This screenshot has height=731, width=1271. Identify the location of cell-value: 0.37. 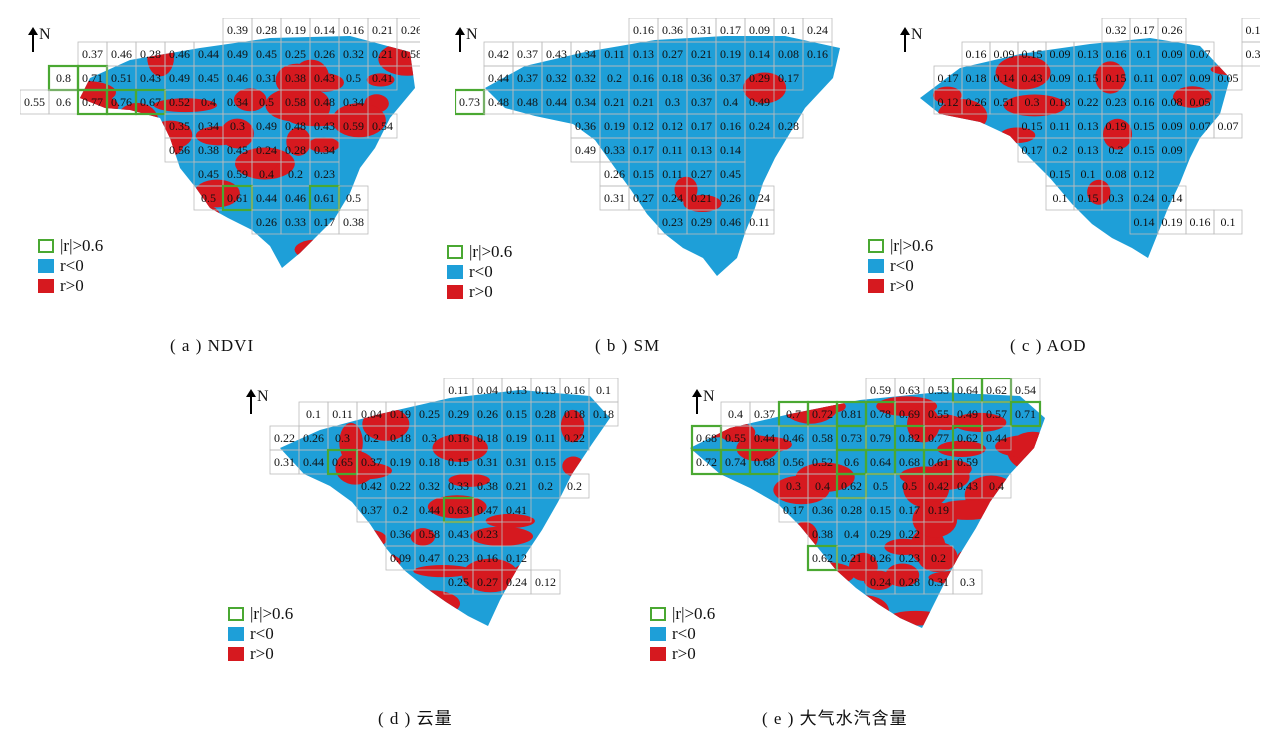
(92, 54).